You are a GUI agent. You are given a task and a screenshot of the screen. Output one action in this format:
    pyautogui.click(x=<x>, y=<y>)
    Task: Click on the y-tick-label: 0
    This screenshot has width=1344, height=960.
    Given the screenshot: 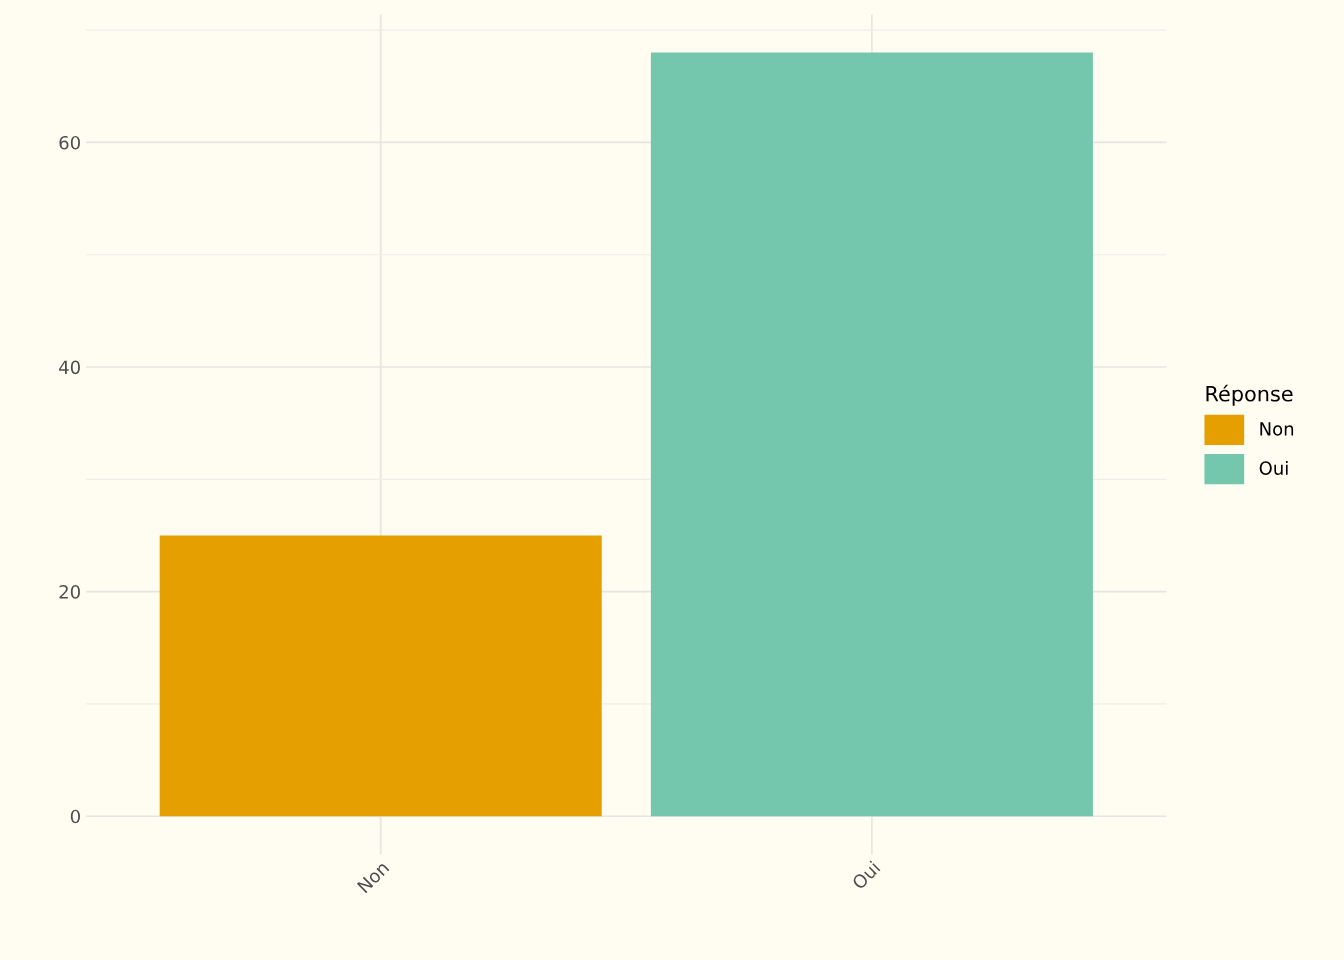 What is the action you would take?
    pyautogui.click(x=75, y=816)
    